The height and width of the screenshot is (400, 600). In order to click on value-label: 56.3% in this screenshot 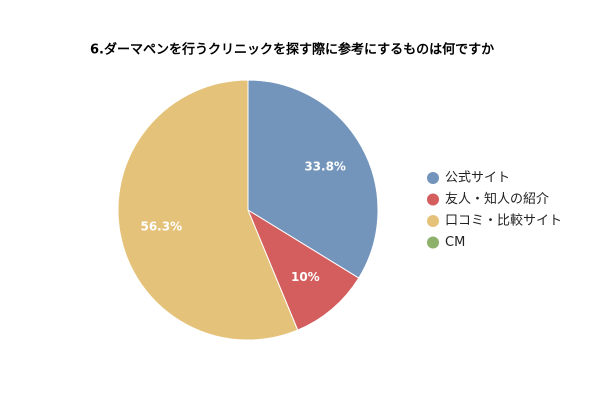, I will do `click(161, 227)`.